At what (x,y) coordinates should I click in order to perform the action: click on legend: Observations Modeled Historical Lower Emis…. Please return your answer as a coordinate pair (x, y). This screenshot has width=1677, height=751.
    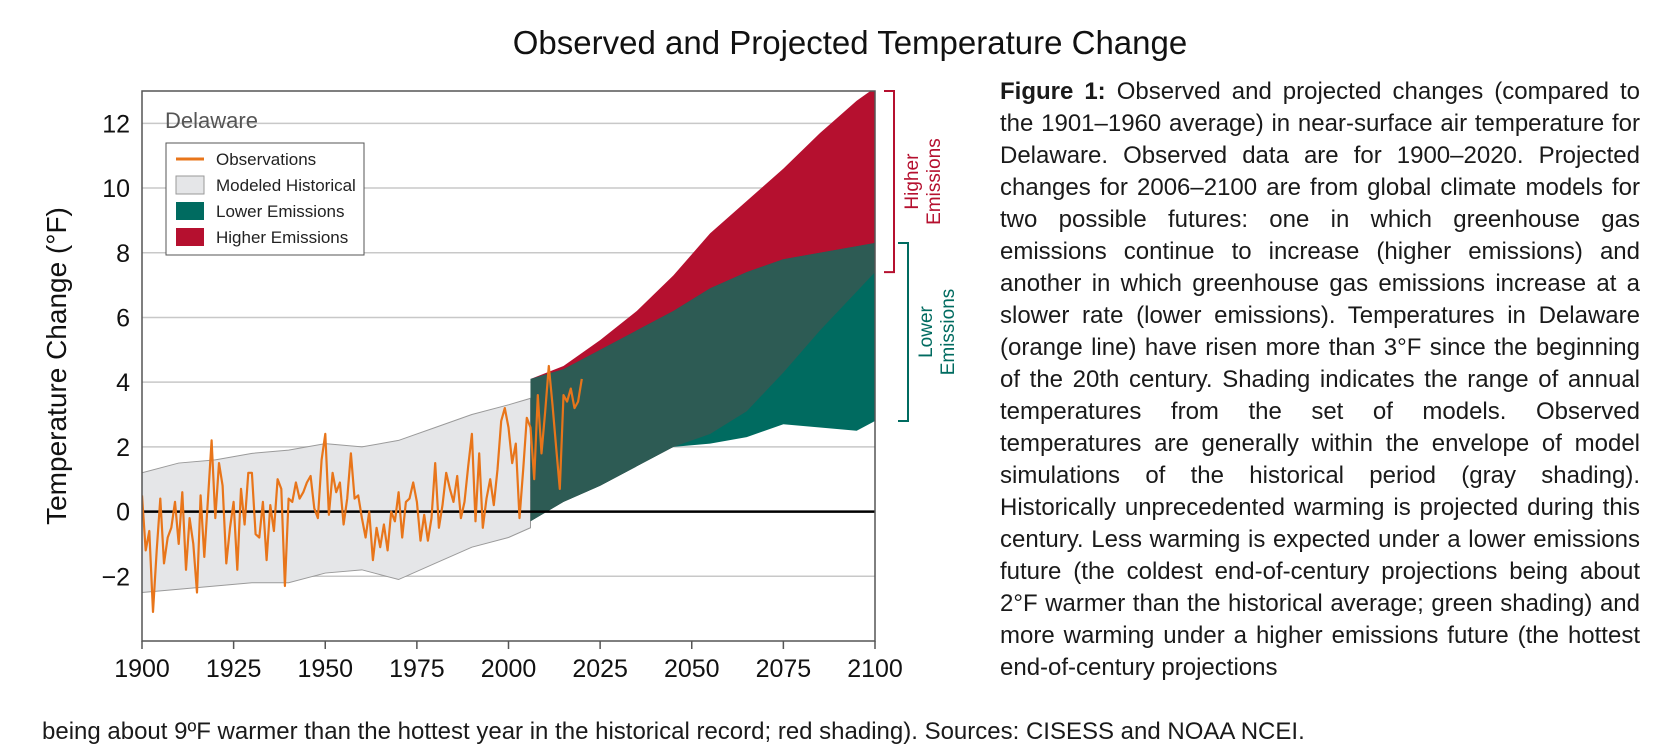
    Looking at the image, I should click on (265, 199).